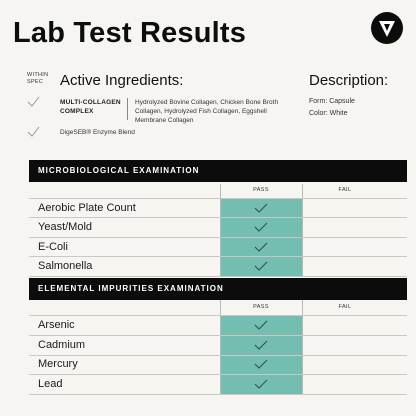 This screenshot has width=416, height=416. I want to click on active-ingredients-heading: Active Ingredients:, so click(122, 80).